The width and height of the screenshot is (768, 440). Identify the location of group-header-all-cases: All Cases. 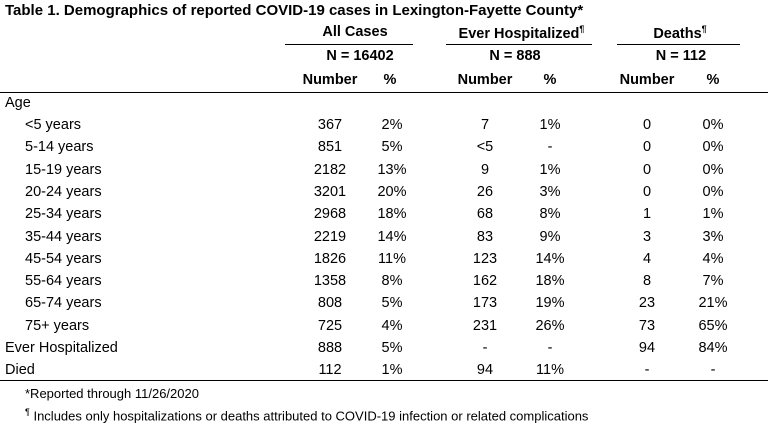
(355, 32).